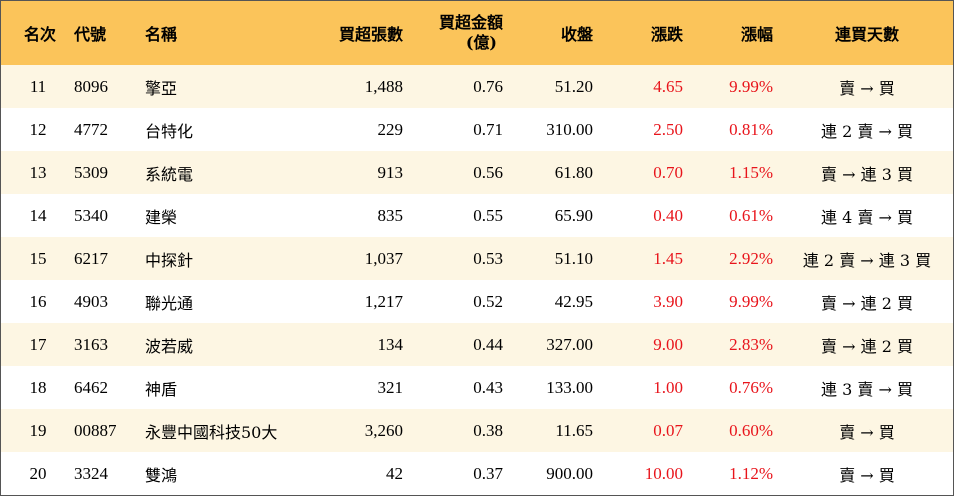 The image size is (954, 496). I want to click on table-row: 13 5309 系統電 913 0.56 61.80 0.70 1.15% 賣 → 連 3 買, so click(477, 172).